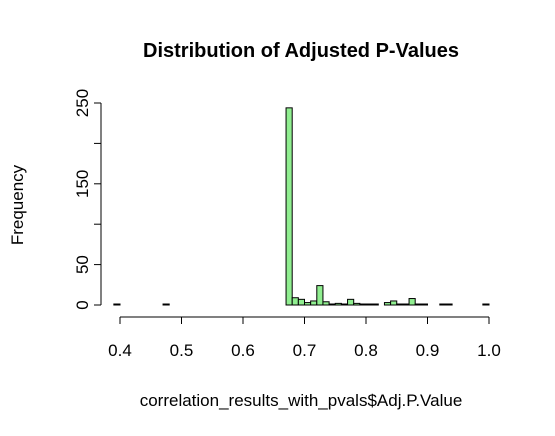 This screenshot has height=436, width=555. I want to click on x-tick-label: 1.0, so click(489, 350).